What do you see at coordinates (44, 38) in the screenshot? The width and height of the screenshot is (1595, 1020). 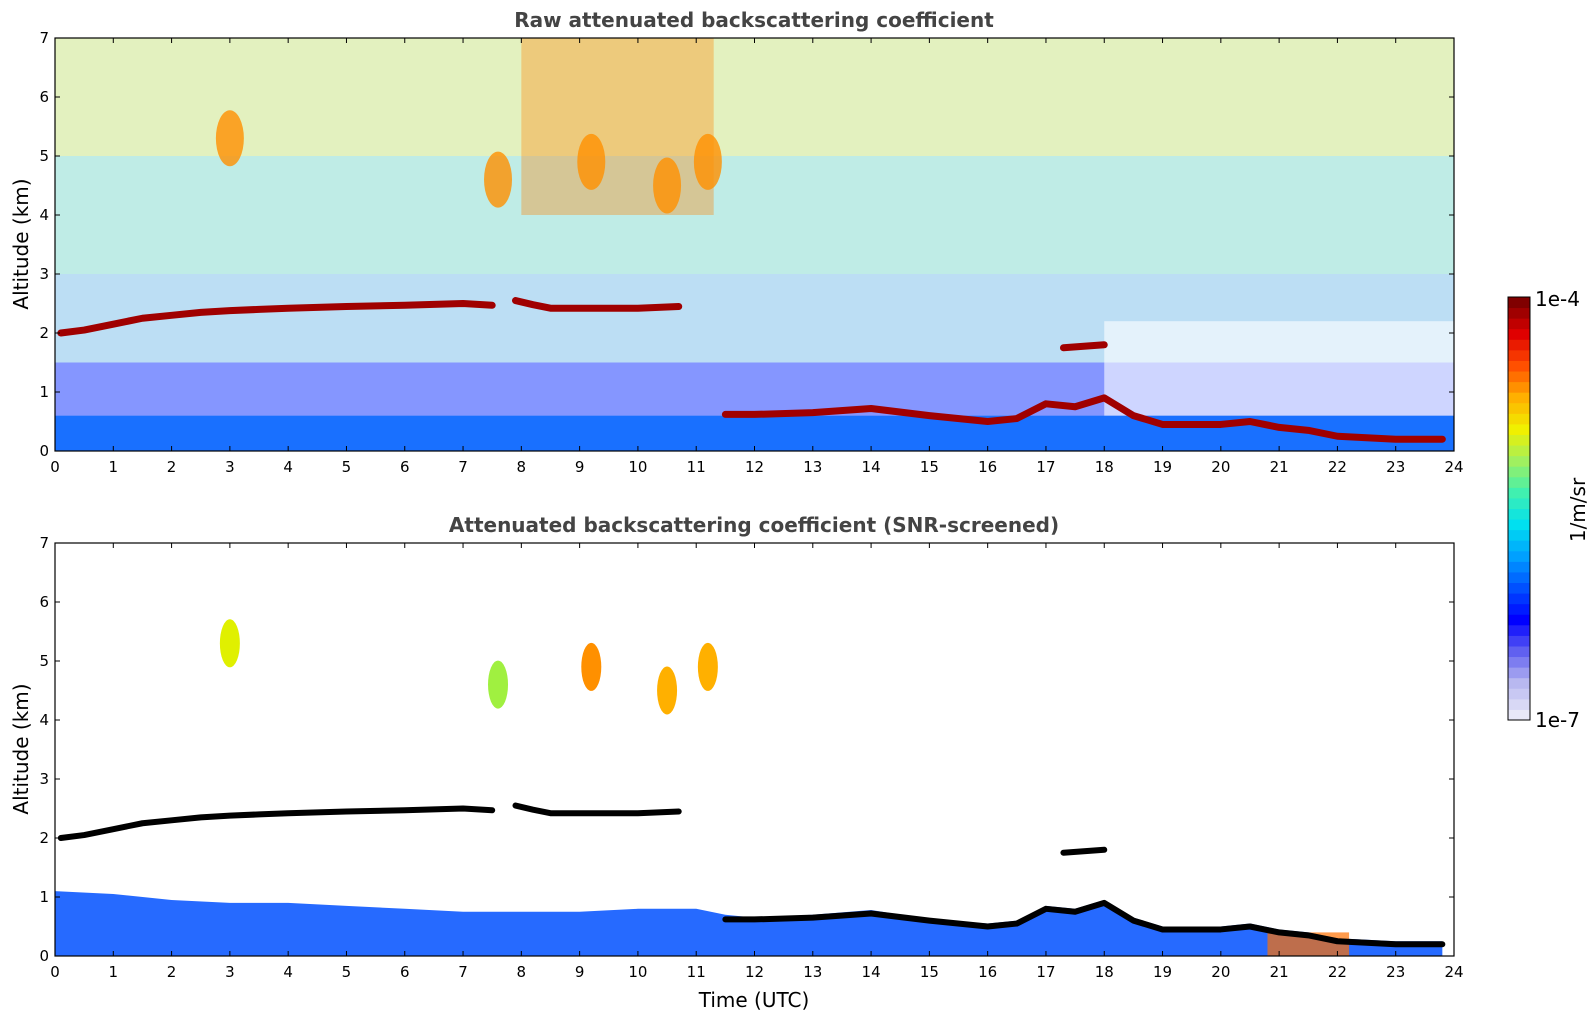 I see `y-tick-label: 7` at bounding box center [44, 38].